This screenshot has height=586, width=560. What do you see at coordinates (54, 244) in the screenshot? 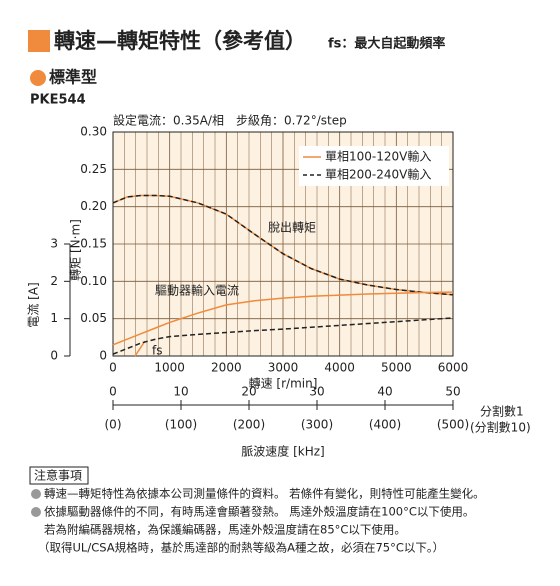
I see `y2-tick-label: 3` at bounding box center [54, 244].